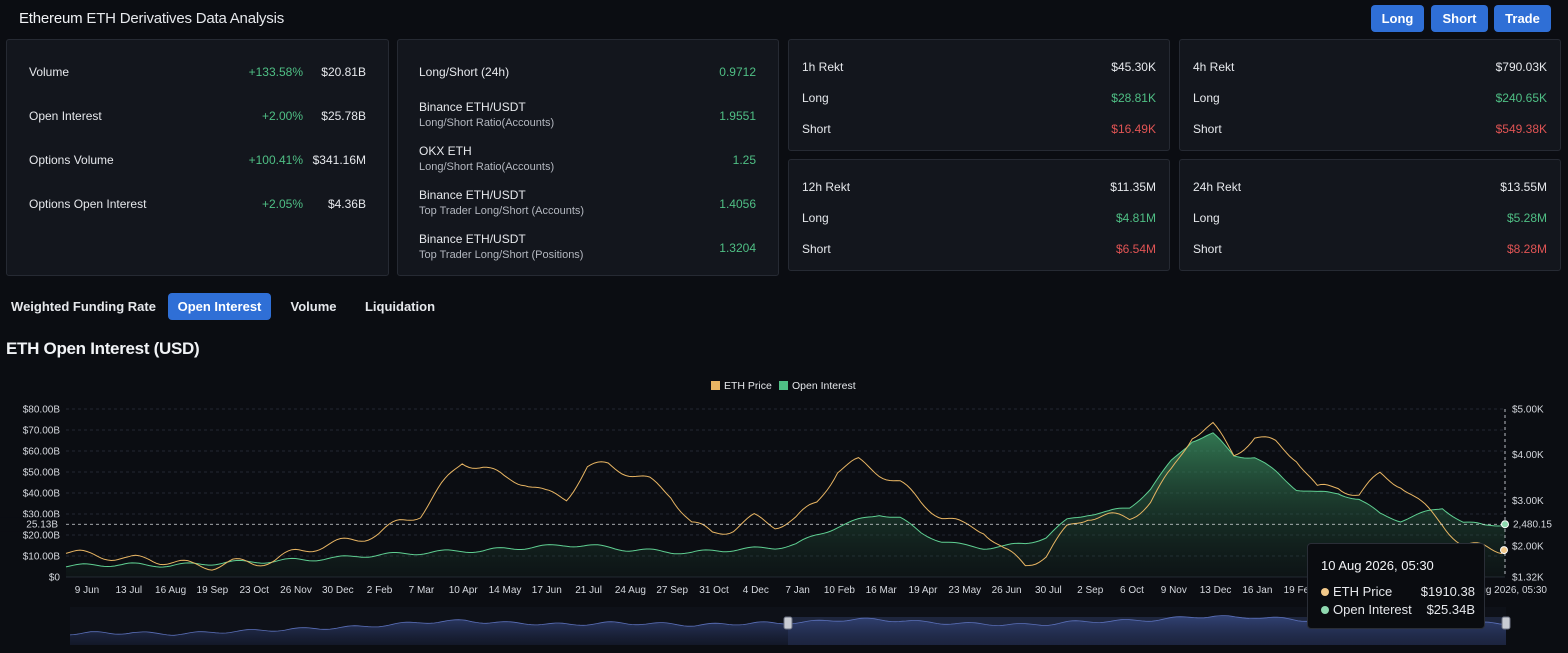 This screenshot has width=1568, height=653. What do you see at coordinates (737, 248) in the screenshot?
I see `long-short-row-value: 1.3204` at bounding box center [737, 248].